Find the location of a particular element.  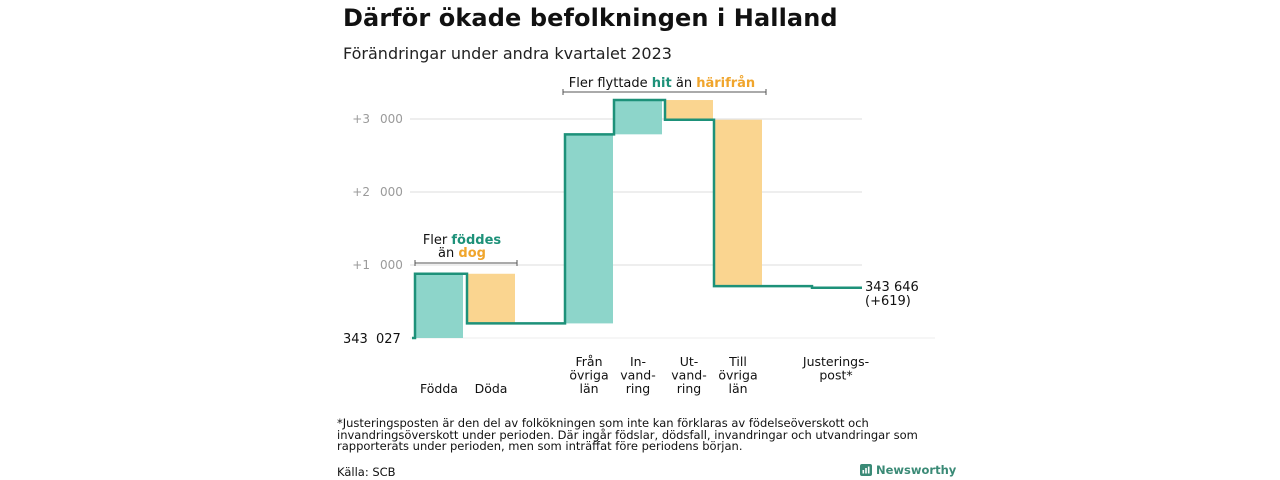

brand: Newsworthy is located at coordinates (908, 470).